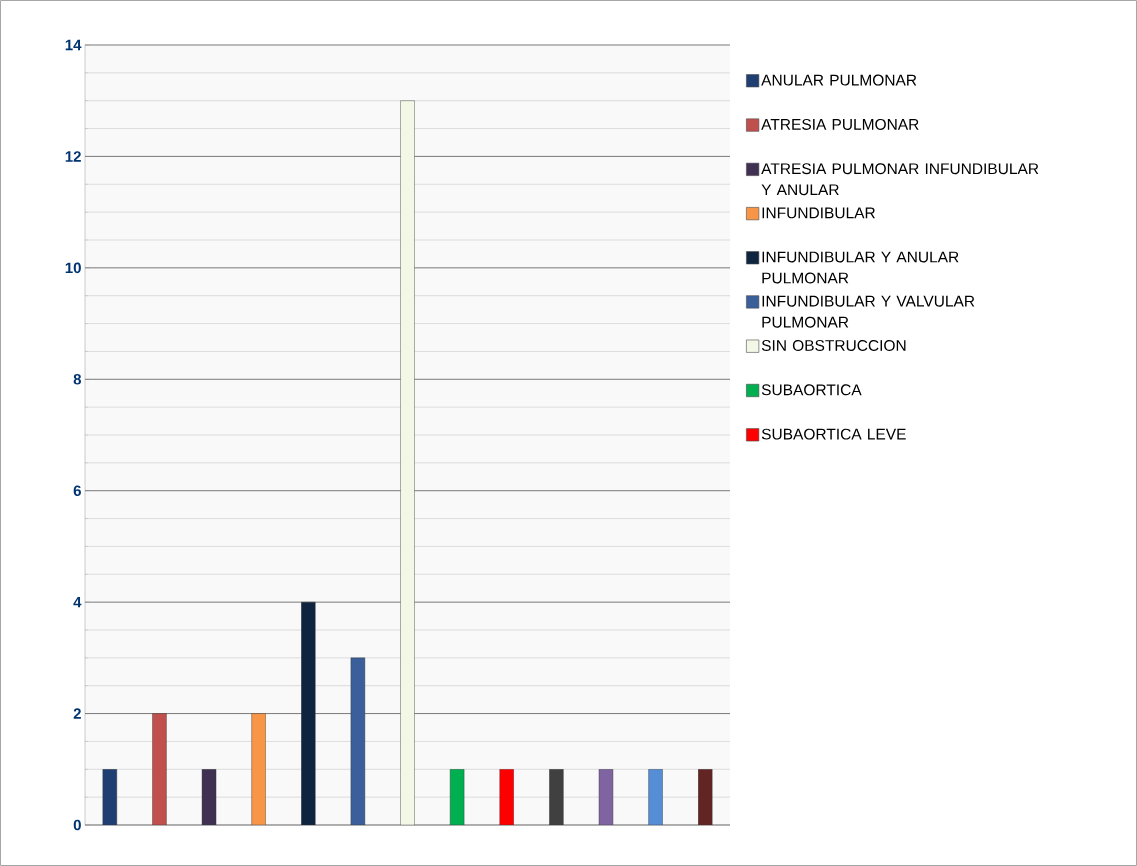 Image resolution: width=1137 pixels, height=866 pixels. What do you see at coordinates (73, 45) in the screenshot?
I see `y-tick-label: 14` at bounding box center [73, 45].